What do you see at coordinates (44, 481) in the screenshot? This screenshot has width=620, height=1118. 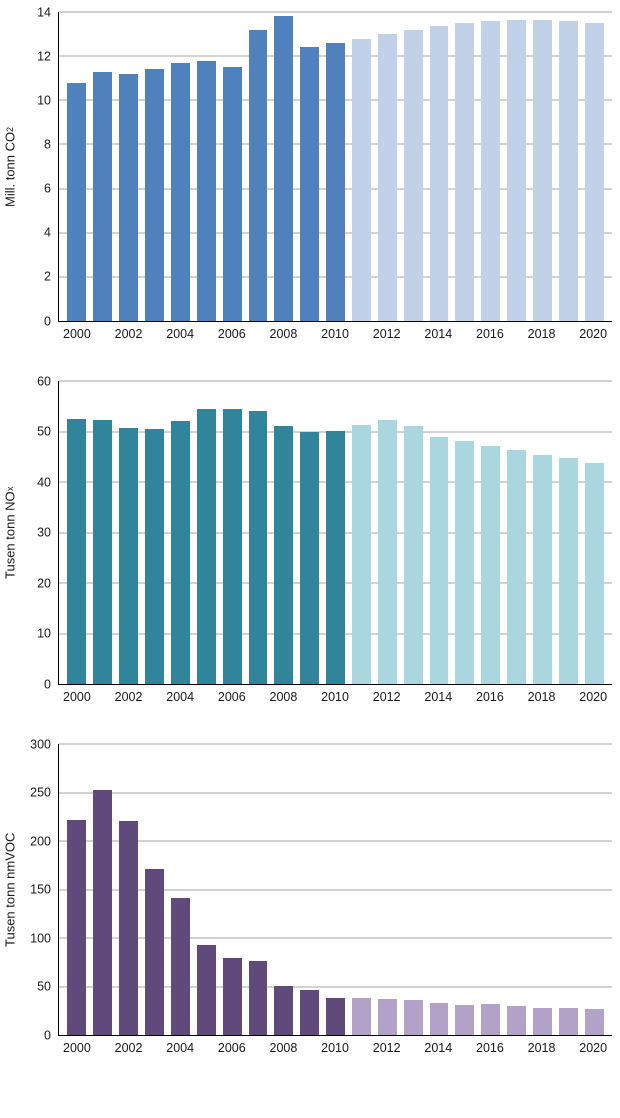 I see `y-tick-label: 40` at bounding box center [44, 481].